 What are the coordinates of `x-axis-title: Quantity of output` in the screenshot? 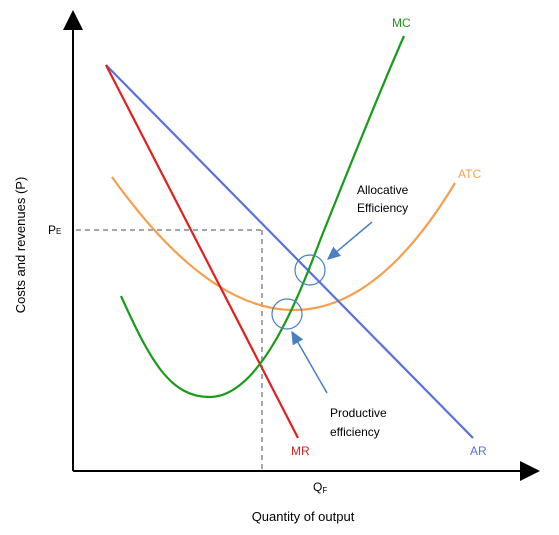 It's located at (303, 516).